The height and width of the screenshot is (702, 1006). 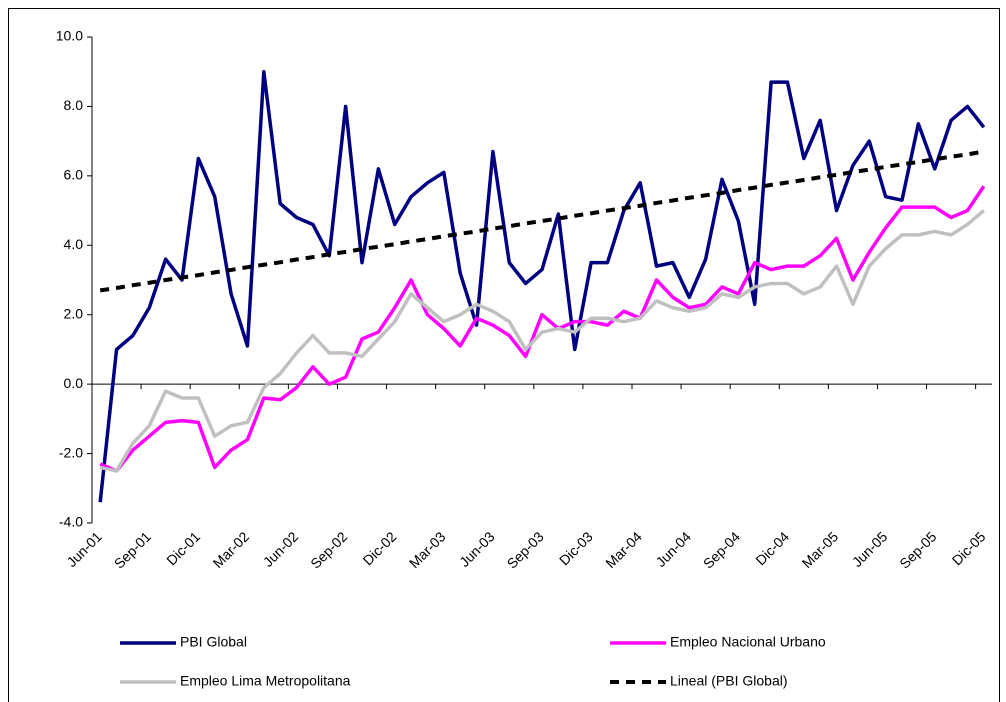 I want to click on x-tick-label: Sep-02, so click(x=328, y=549).